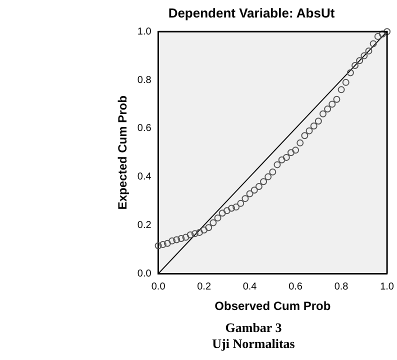 The width and height of the screenshot is (397, 360). Describe the element at coordinates (144, 225) in the screenshot. I see `y-tick-label: 0.2` at that location.